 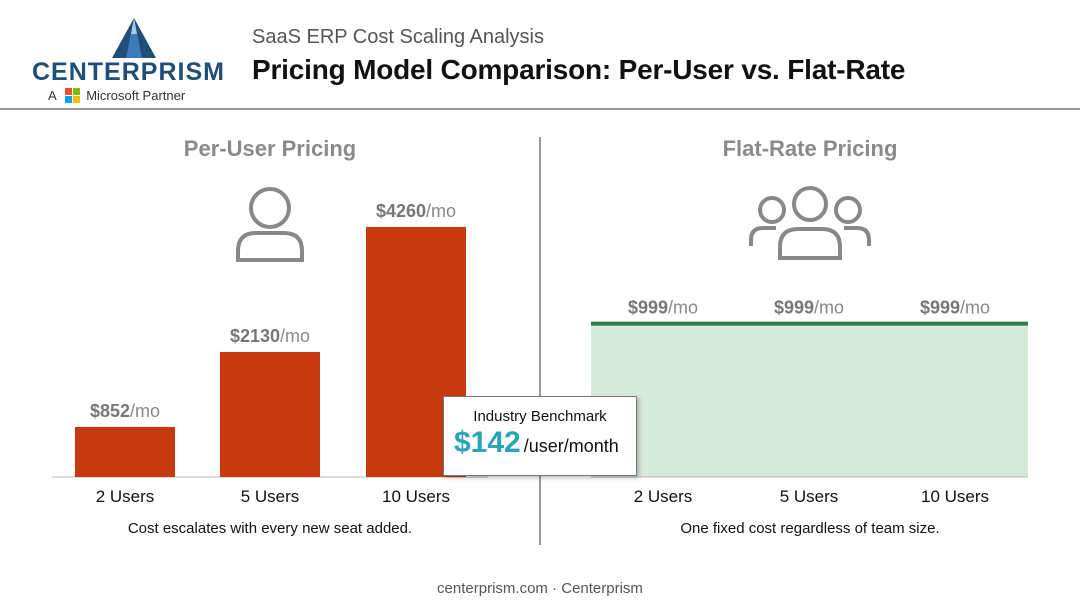 I want to click on benchmark-value: $142, so click(x=487, y=442).